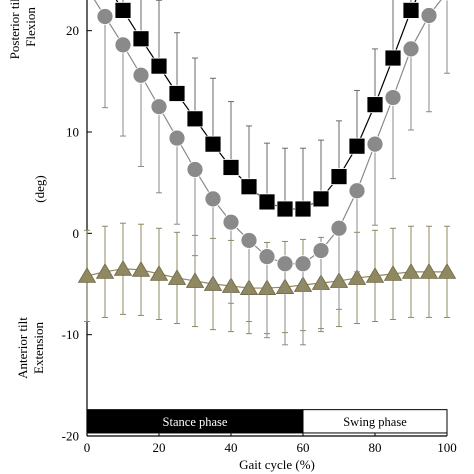 The height and width of the screenshot is (474, 474). What do you see at coordinates (22, 348) in the screenshot?
I see `y-axis-label-bottom-line1: Anterior tilt` at bounding box center [22, 348].